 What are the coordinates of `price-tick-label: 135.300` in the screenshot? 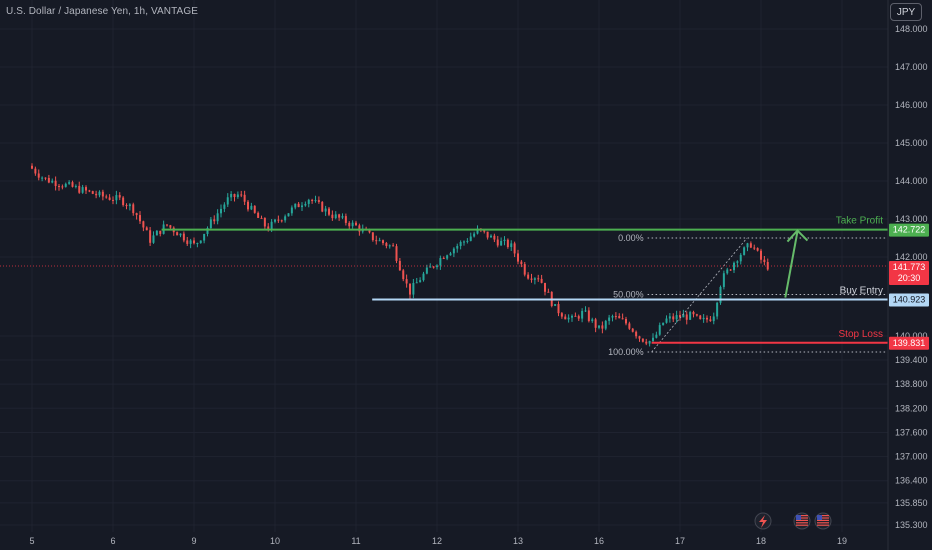 It's located at (911, 525).